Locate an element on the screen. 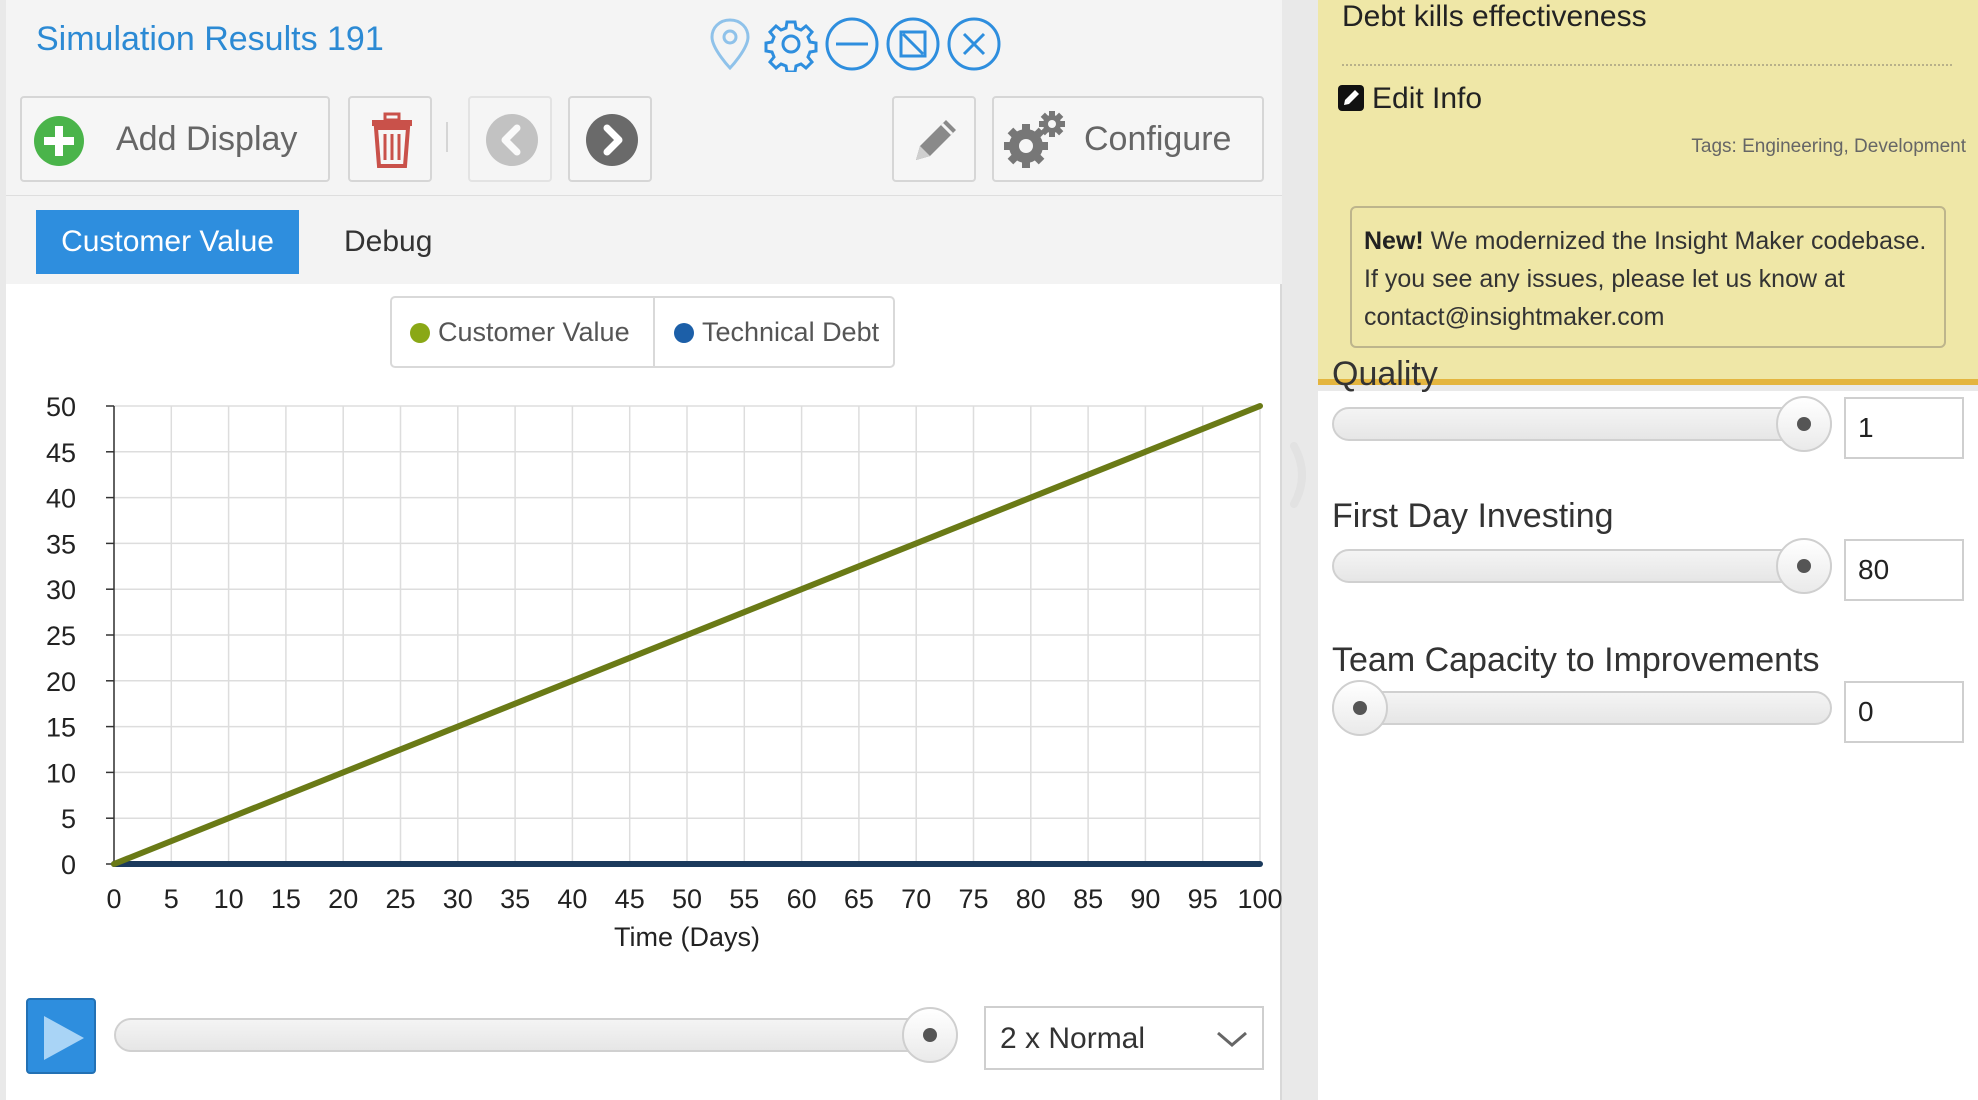 The width and height of the screenshot is (1978, 1100). add-display-button: Add Display is located at coordinates (175, 139).